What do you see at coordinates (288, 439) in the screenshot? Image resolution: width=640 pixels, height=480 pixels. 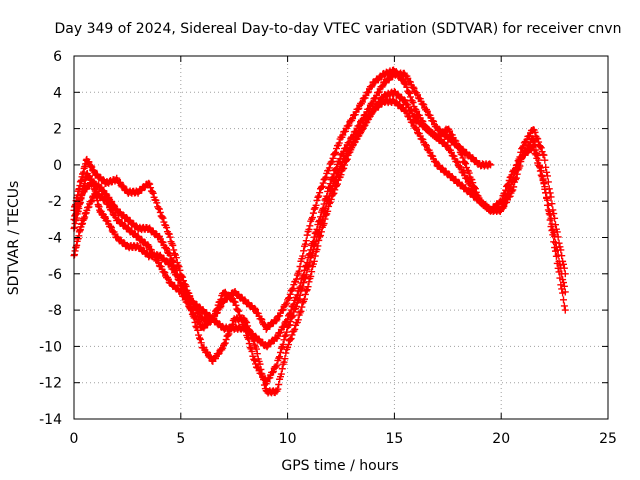 I see `x-tick-label: 10` at bounding box center [288, 439].